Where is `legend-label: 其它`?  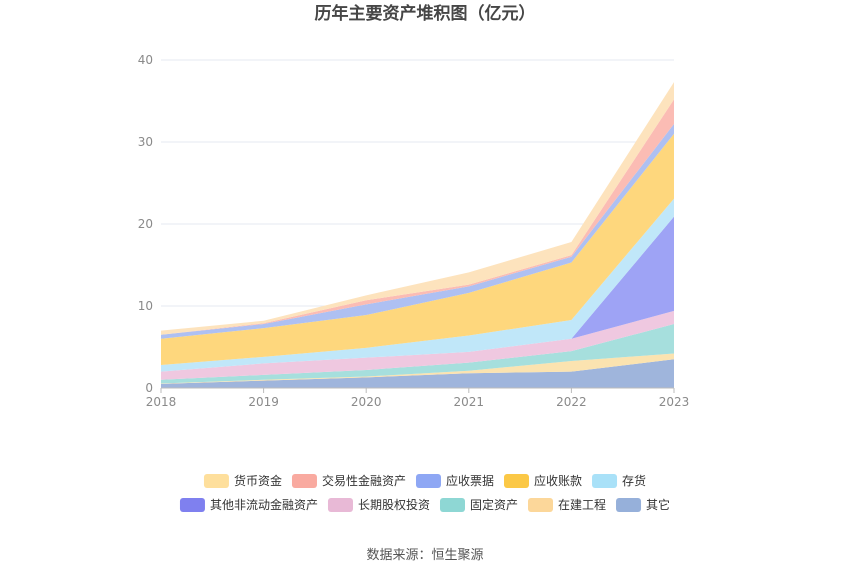
legend-label: 其它 is located at coordinates (658, 504).